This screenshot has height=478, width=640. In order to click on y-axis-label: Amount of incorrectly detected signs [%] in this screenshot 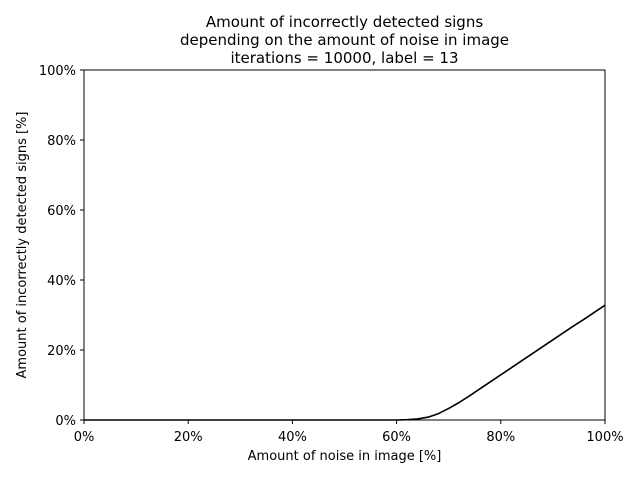, I will do `click(22, 245)`.